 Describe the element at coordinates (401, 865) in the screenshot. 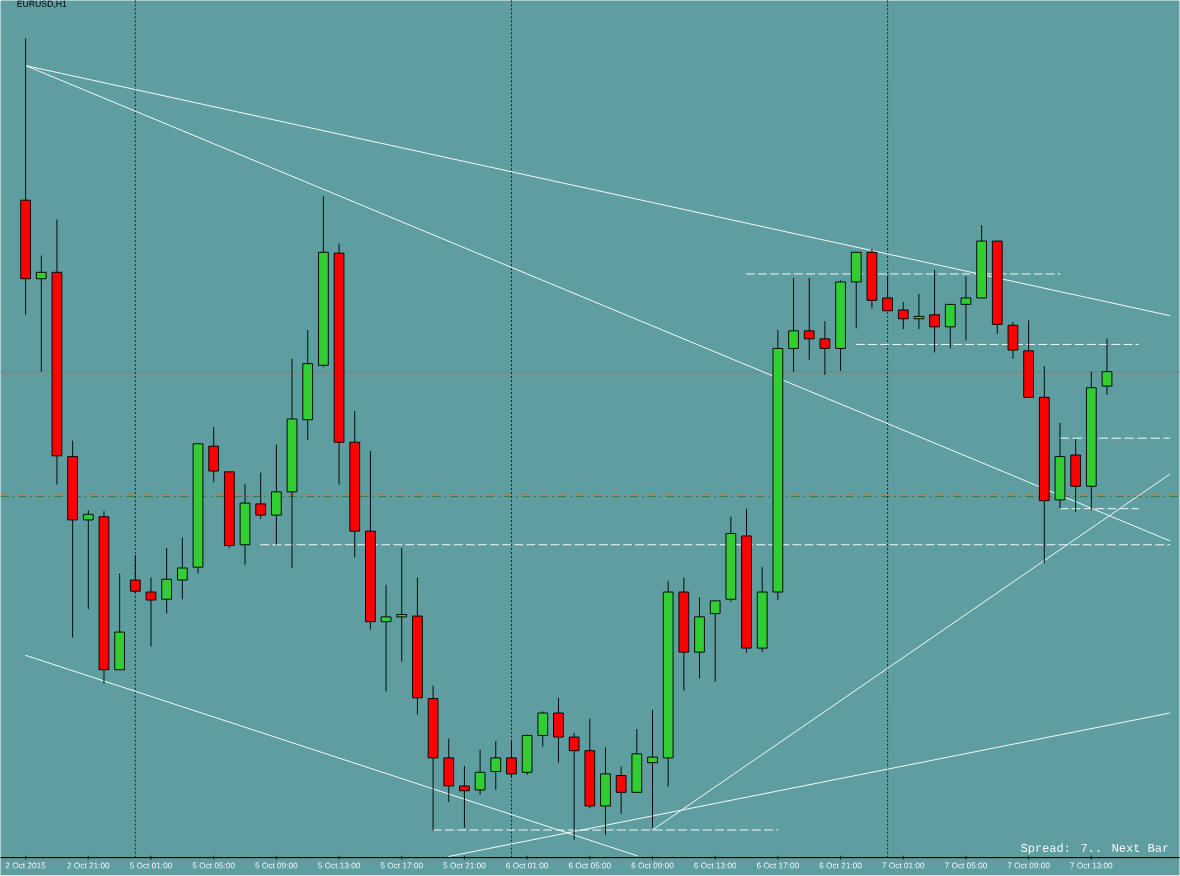

I see `x-tick-label: 5 Oct 17:00` at that location.